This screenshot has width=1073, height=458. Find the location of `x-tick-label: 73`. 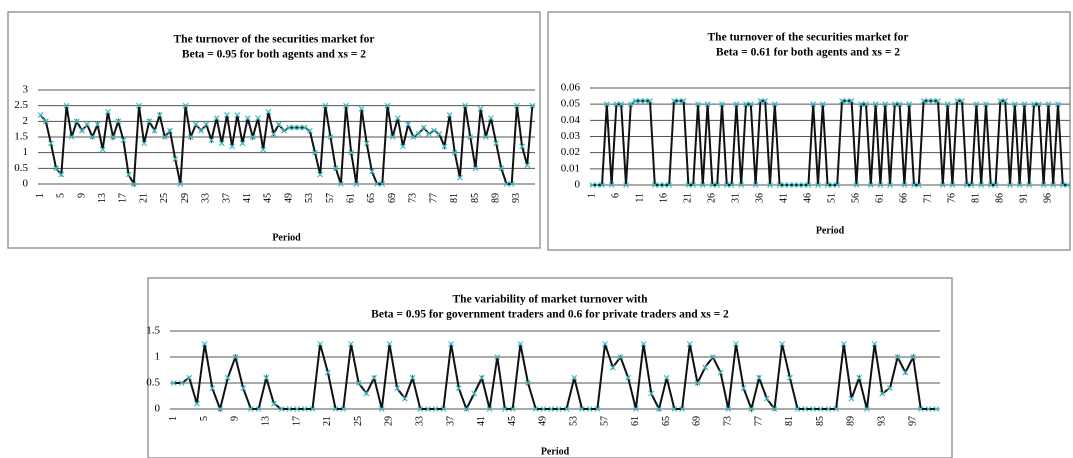

x-tick-label: 73 is located at coordinates (413, 198).